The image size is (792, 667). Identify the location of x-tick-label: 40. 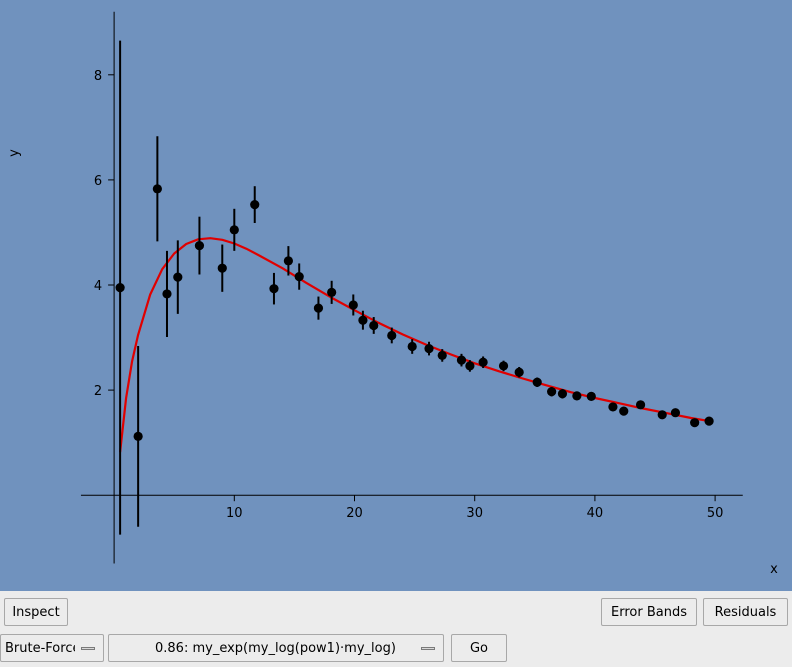
(595, 513).